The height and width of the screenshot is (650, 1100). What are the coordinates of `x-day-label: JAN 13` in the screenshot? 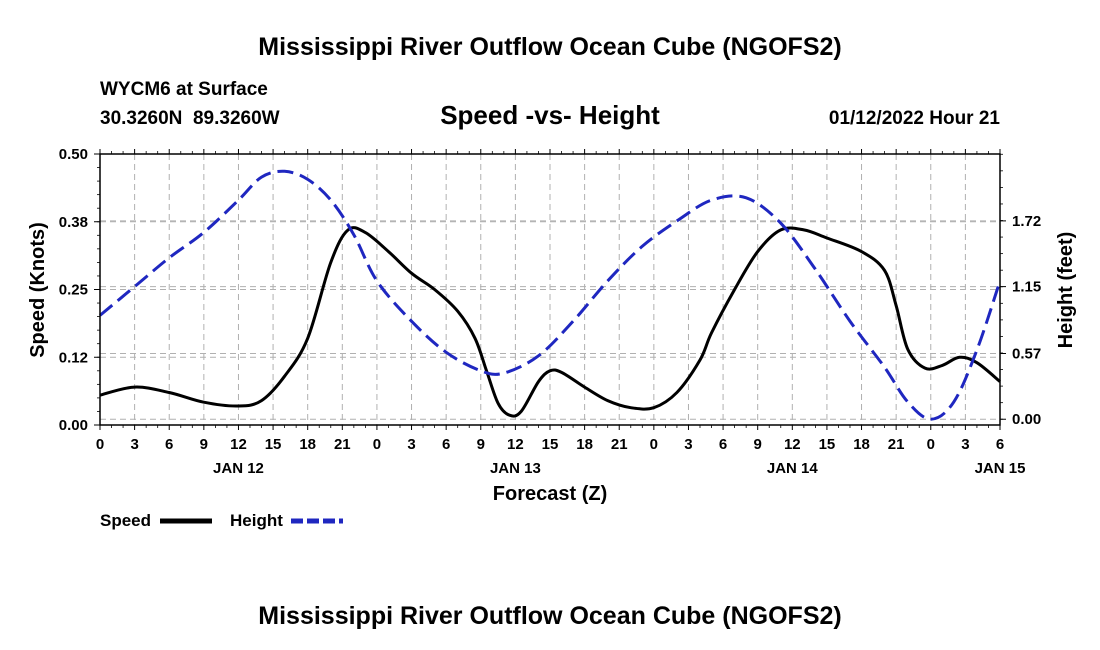 It's located at (515, 468).